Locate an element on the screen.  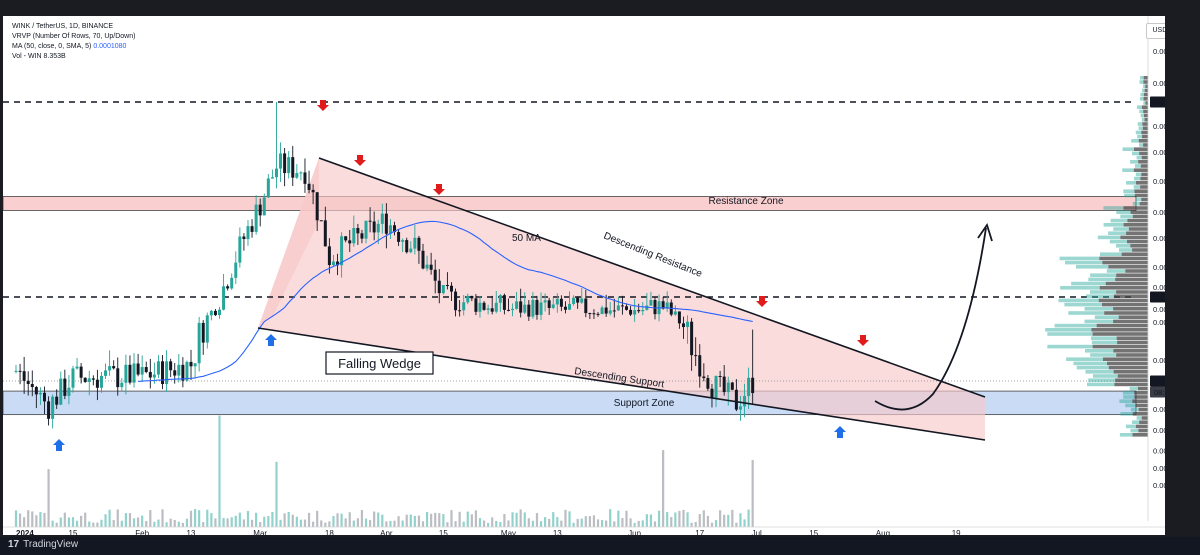
price-tick-label: 0.0000720 is located at coordinates (1159, 451).